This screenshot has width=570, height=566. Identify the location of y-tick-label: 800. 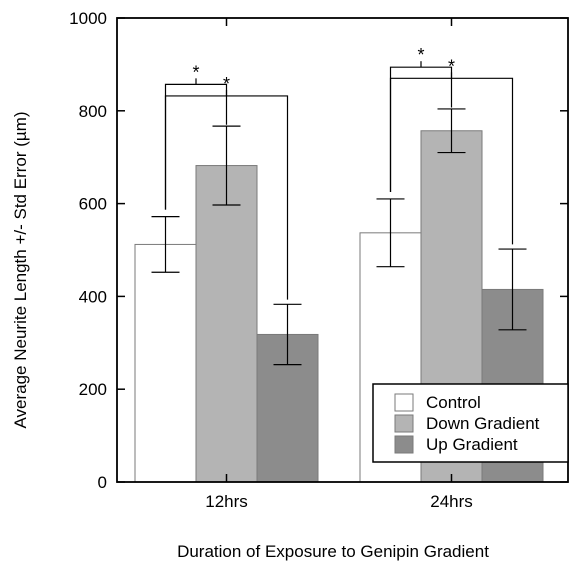
(93, 111).